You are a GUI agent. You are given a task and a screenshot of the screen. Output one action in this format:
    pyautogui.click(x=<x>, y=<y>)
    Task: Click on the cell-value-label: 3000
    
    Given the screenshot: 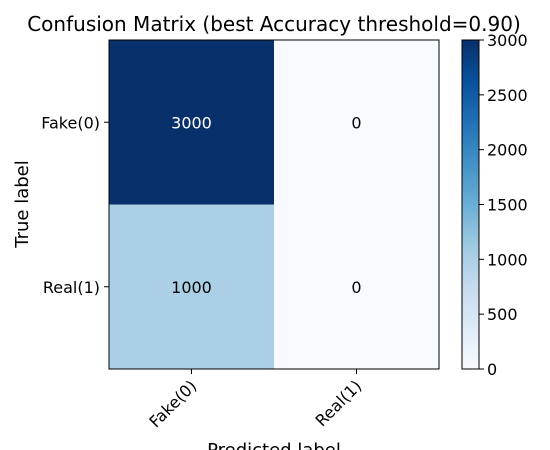 What is the action you would take?
    pyautogui.click(x=191, y=122)
    